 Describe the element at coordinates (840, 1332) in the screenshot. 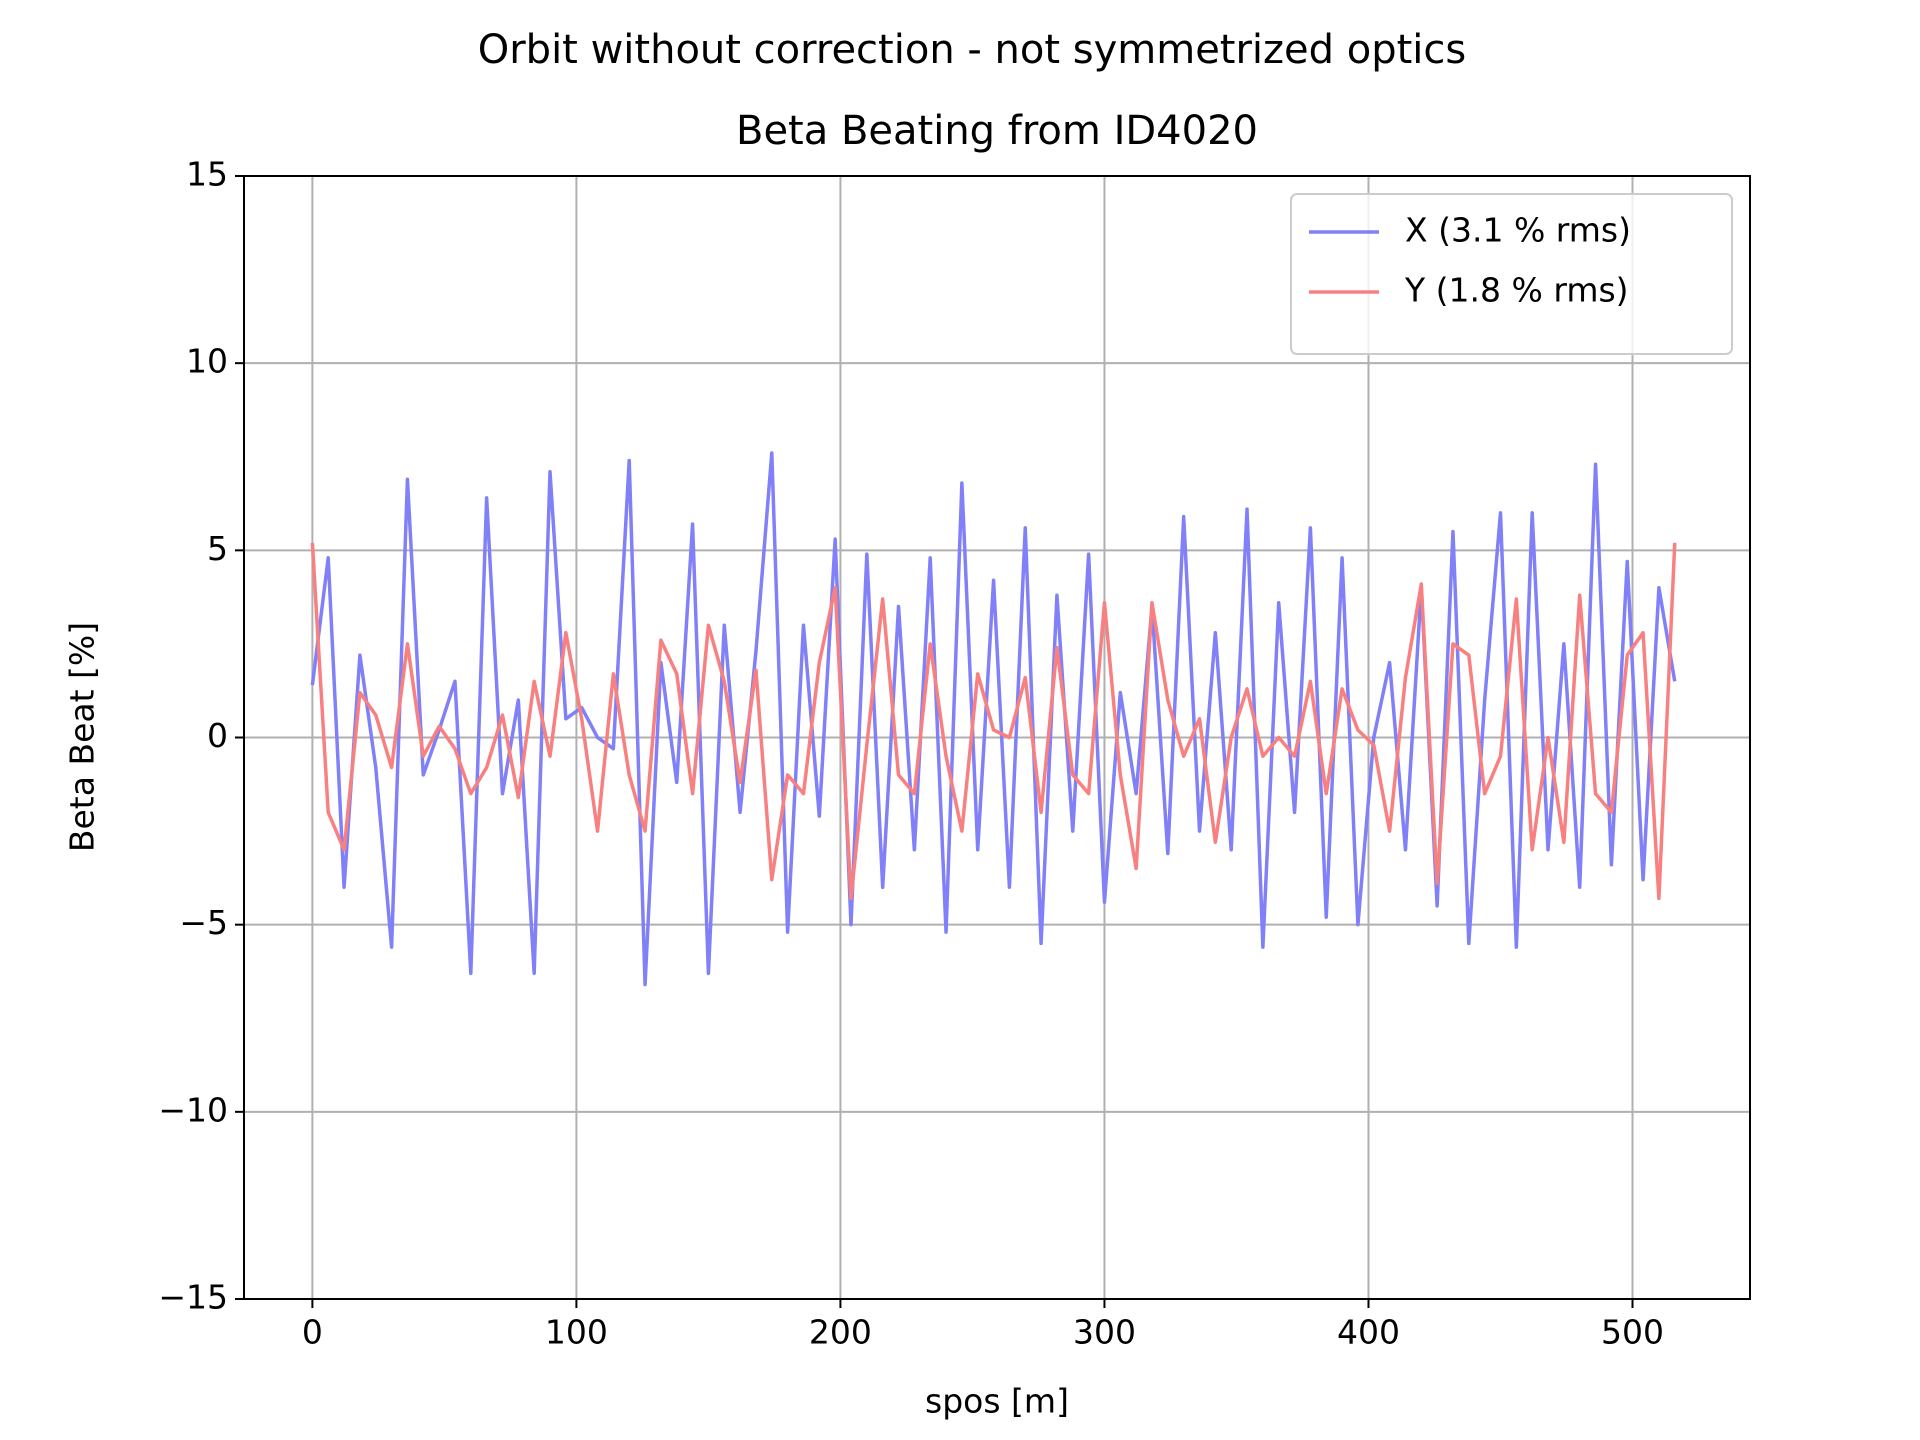

I see `x-tick-label: 200` at that location.